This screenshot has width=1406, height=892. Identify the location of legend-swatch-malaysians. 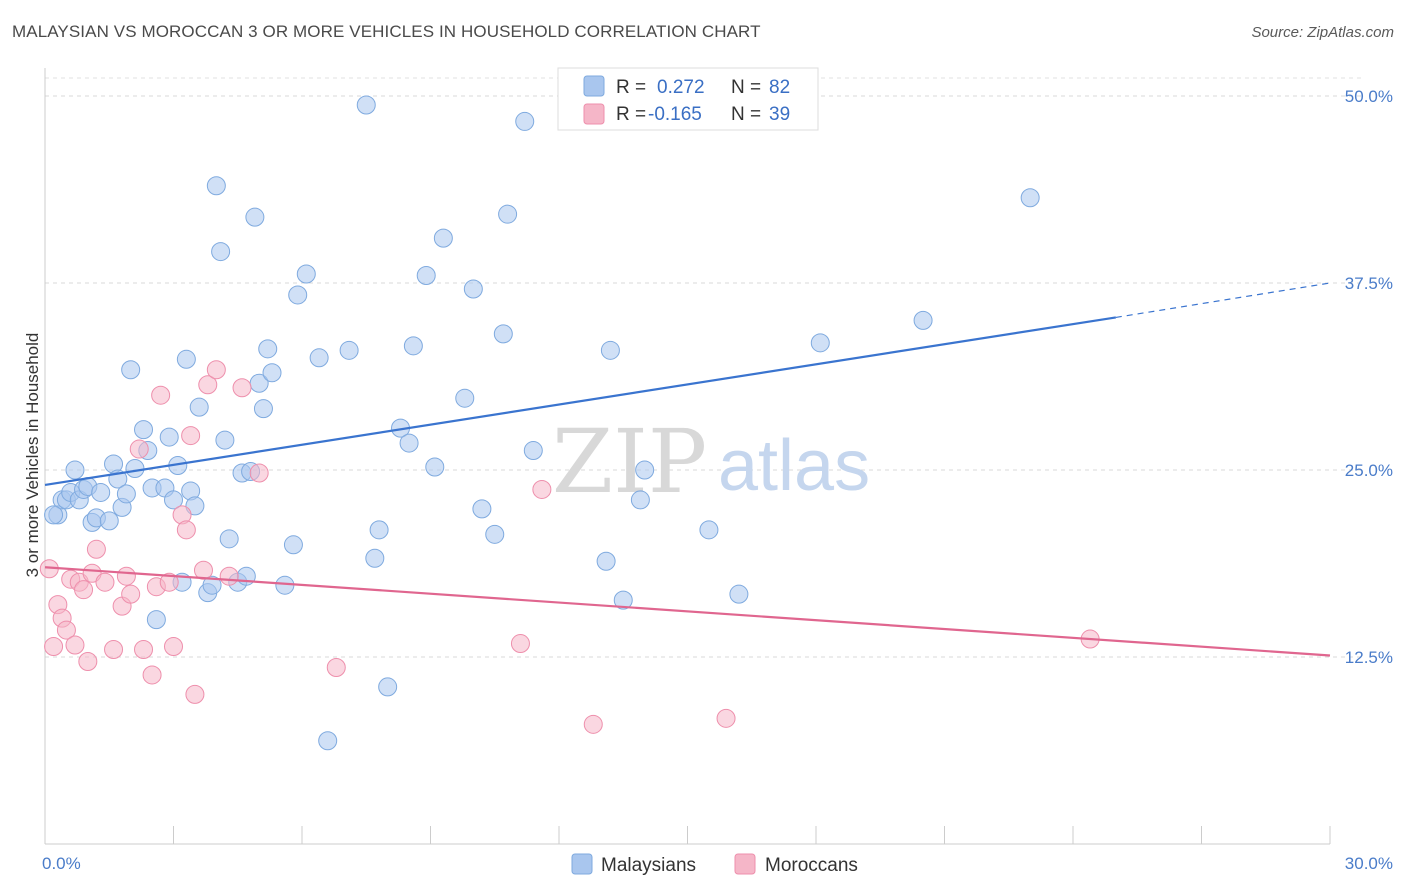
(594, 86).